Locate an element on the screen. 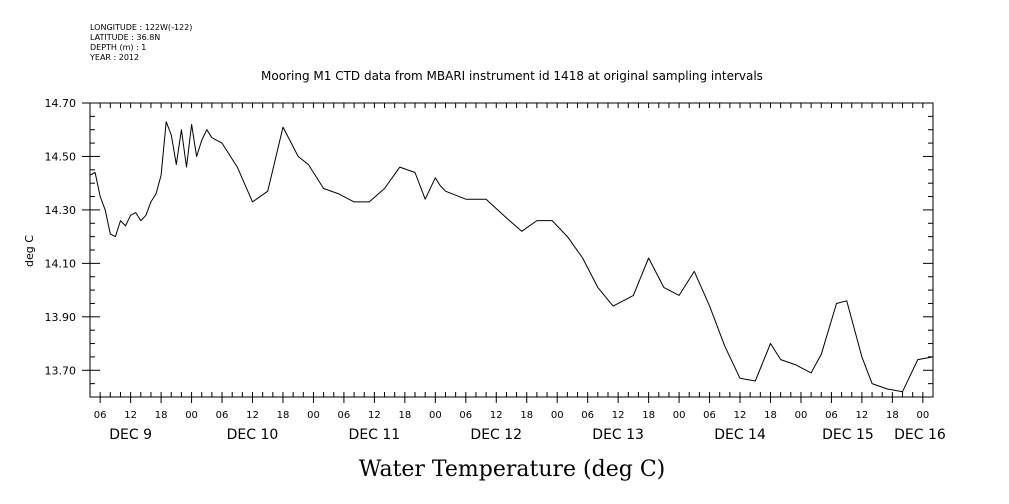 This screenshot has width=1009, height=504. x-day-label: DEC 11 is located at coordinates (375, 435).